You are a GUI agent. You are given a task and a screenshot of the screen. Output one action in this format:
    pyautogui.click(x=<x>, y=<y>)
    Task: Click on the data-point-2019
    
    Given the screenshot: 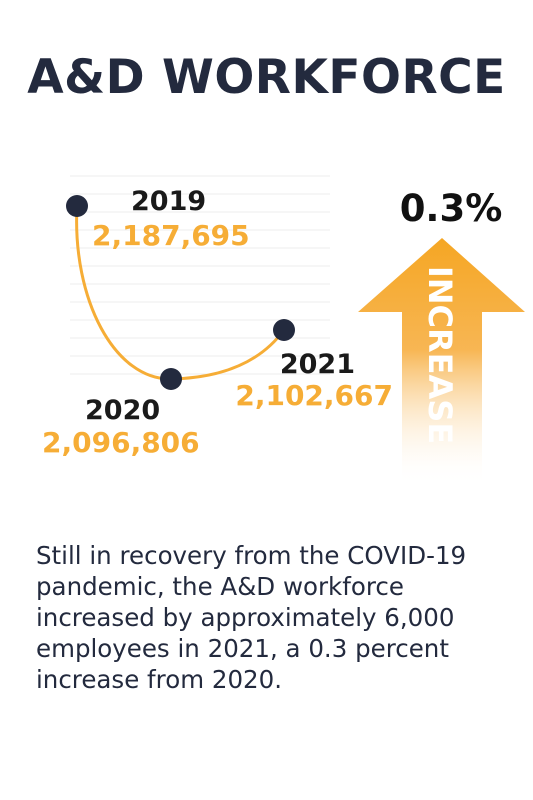 What is the action you would take?
    pyautogui.click(x=77, y=206)
    